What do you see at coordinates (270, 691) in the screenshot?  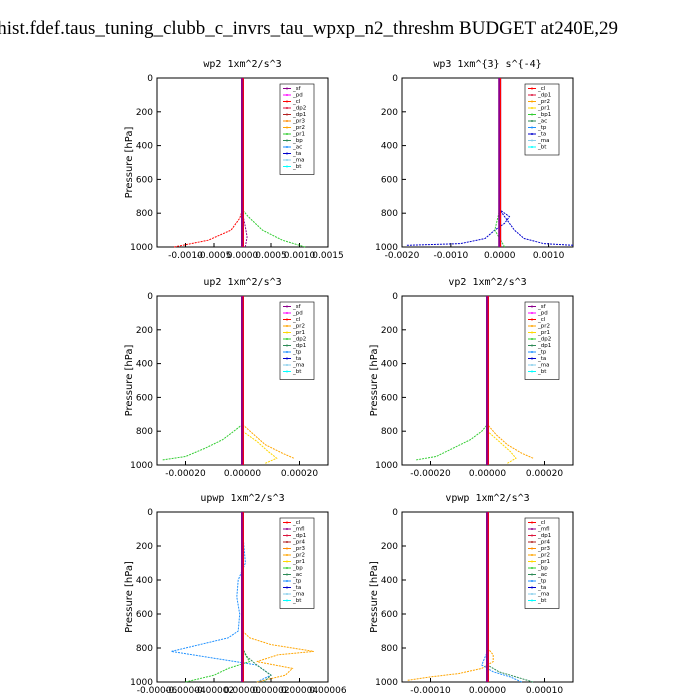 I see `x-tick-label: 0.00002` at bounding box center [270, 691].